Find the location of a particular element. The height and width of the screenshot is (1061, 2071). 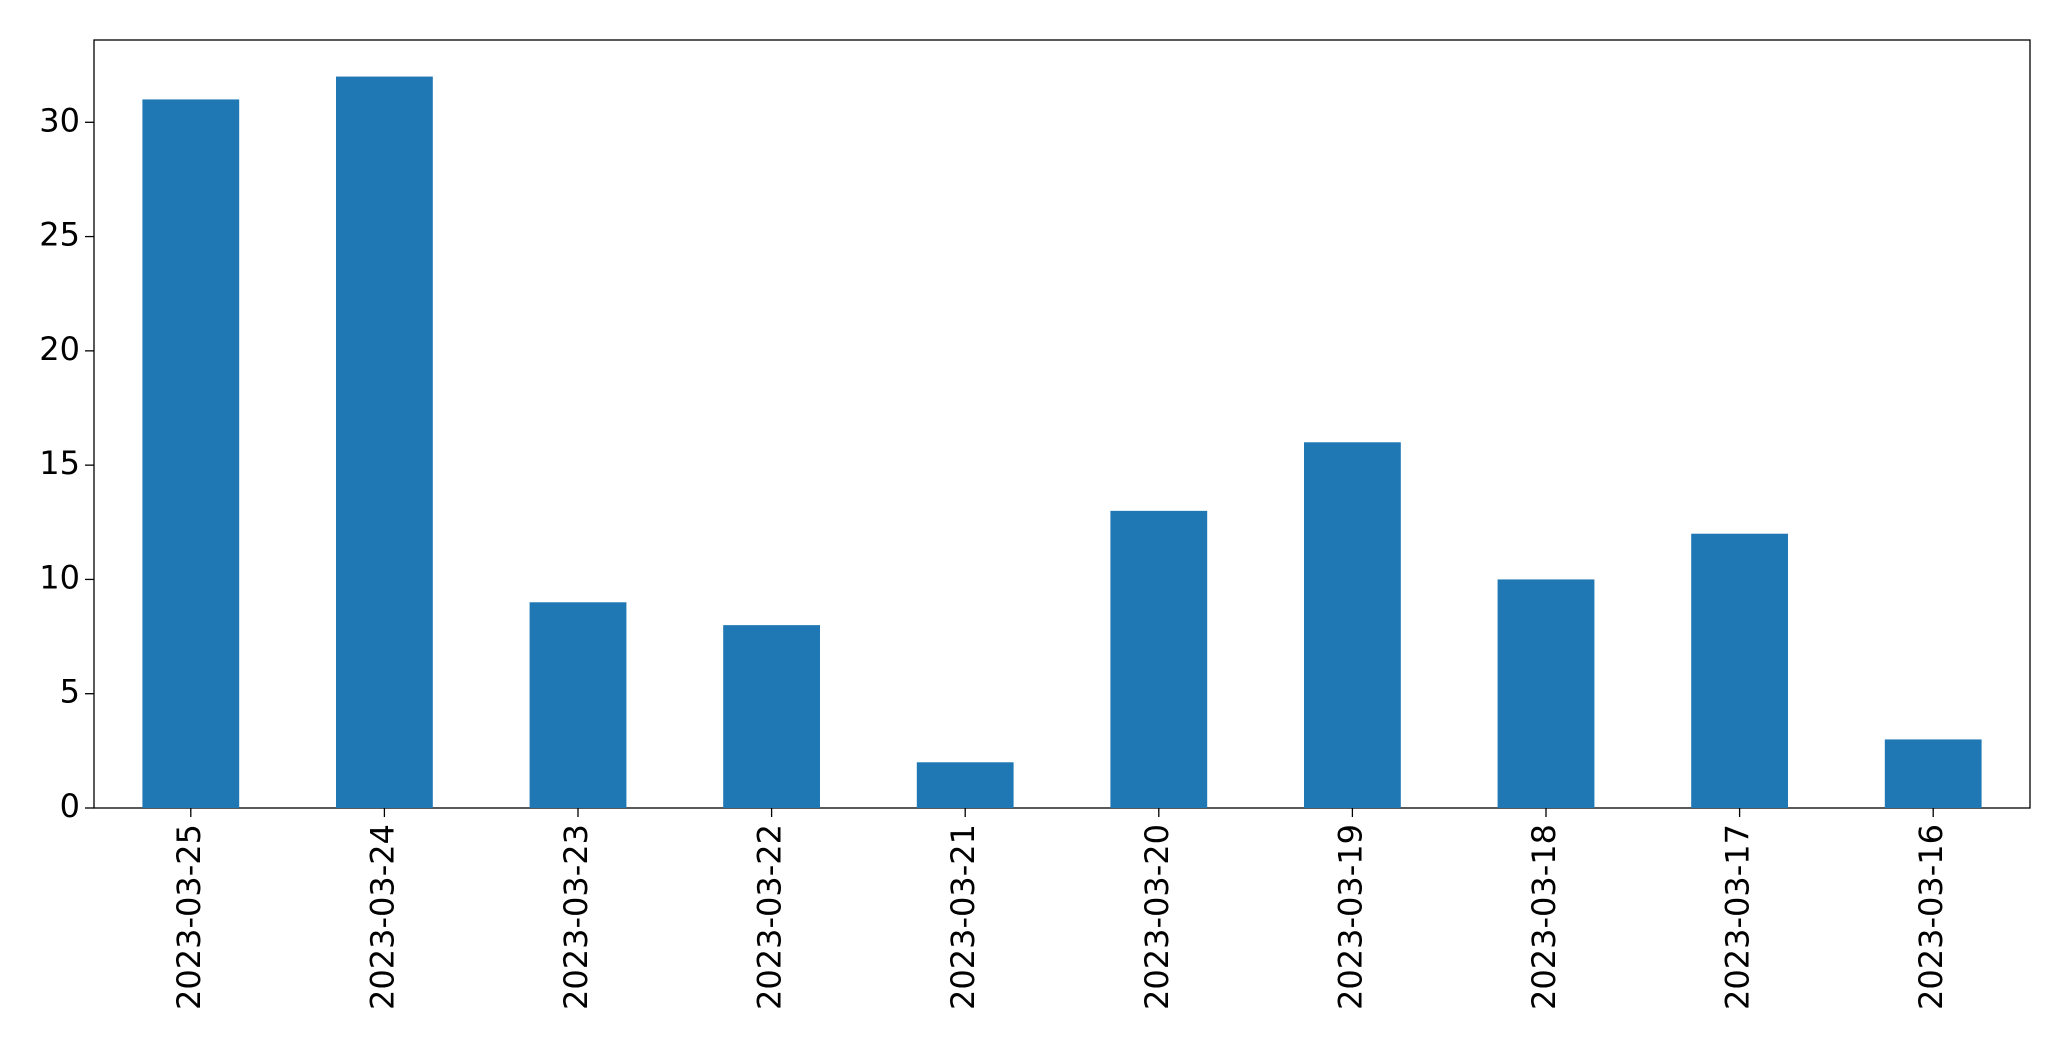

x-tick-label: 2023-03-24 is located at coordinates (382, 917).